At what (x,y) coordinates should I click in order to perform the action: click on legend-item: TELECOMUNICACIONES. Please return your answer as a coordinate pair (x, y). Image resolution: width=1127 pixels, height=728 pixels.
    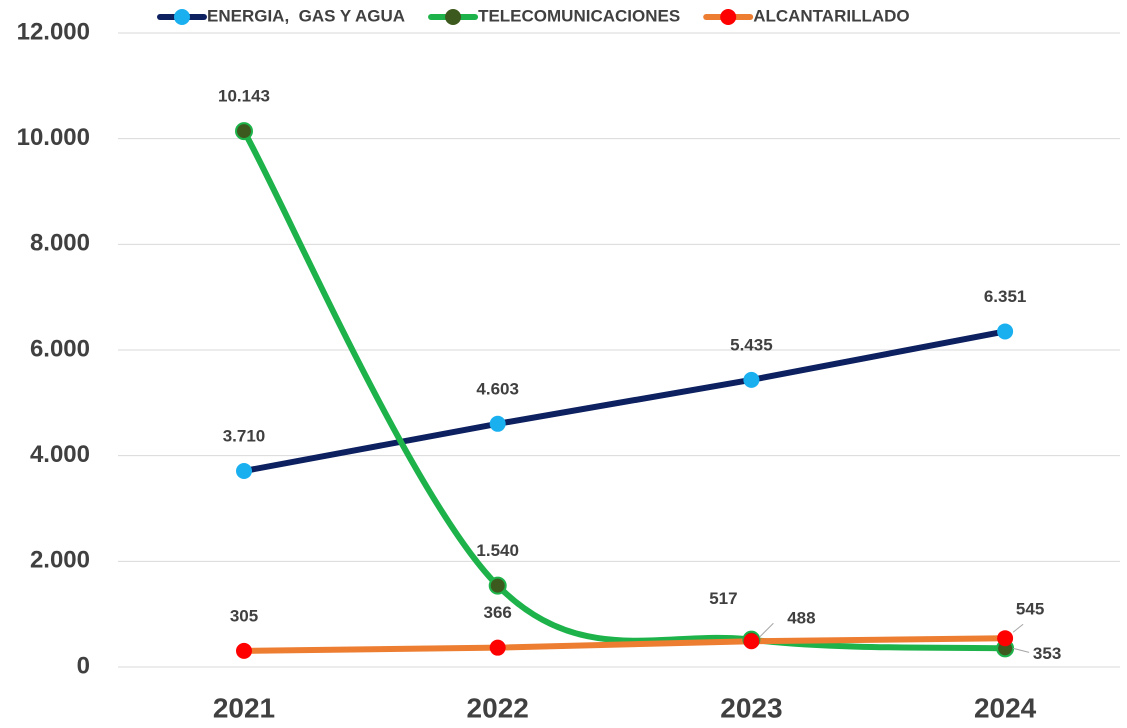
    Looking at the image, I should click on (554, 15).